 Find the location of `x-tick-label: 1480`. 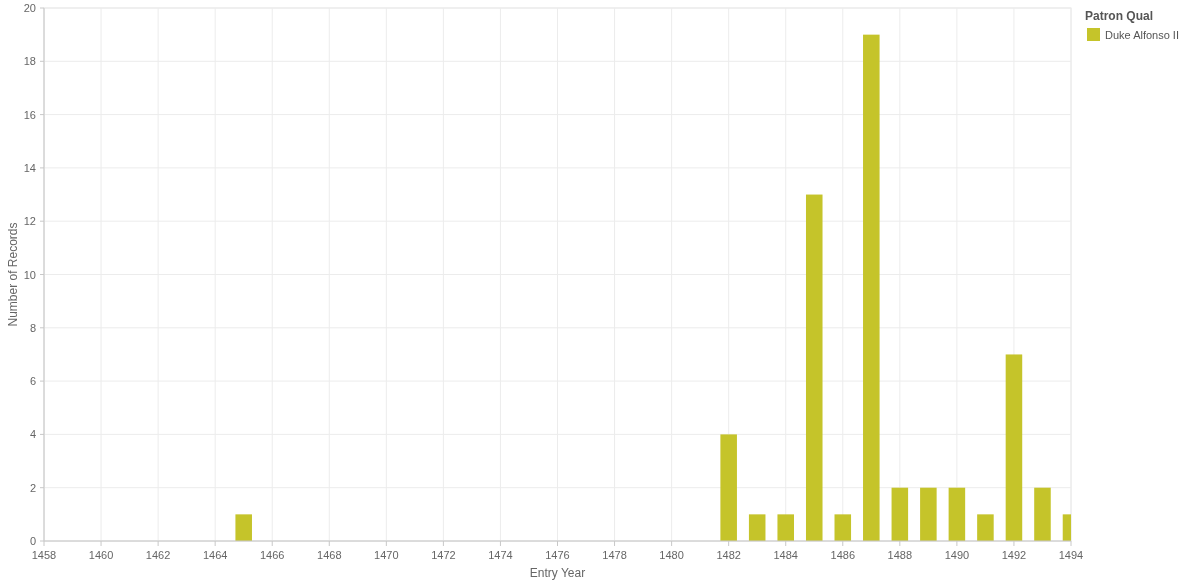

x-tick-label: 1480 is located at coordinates (671, 555).